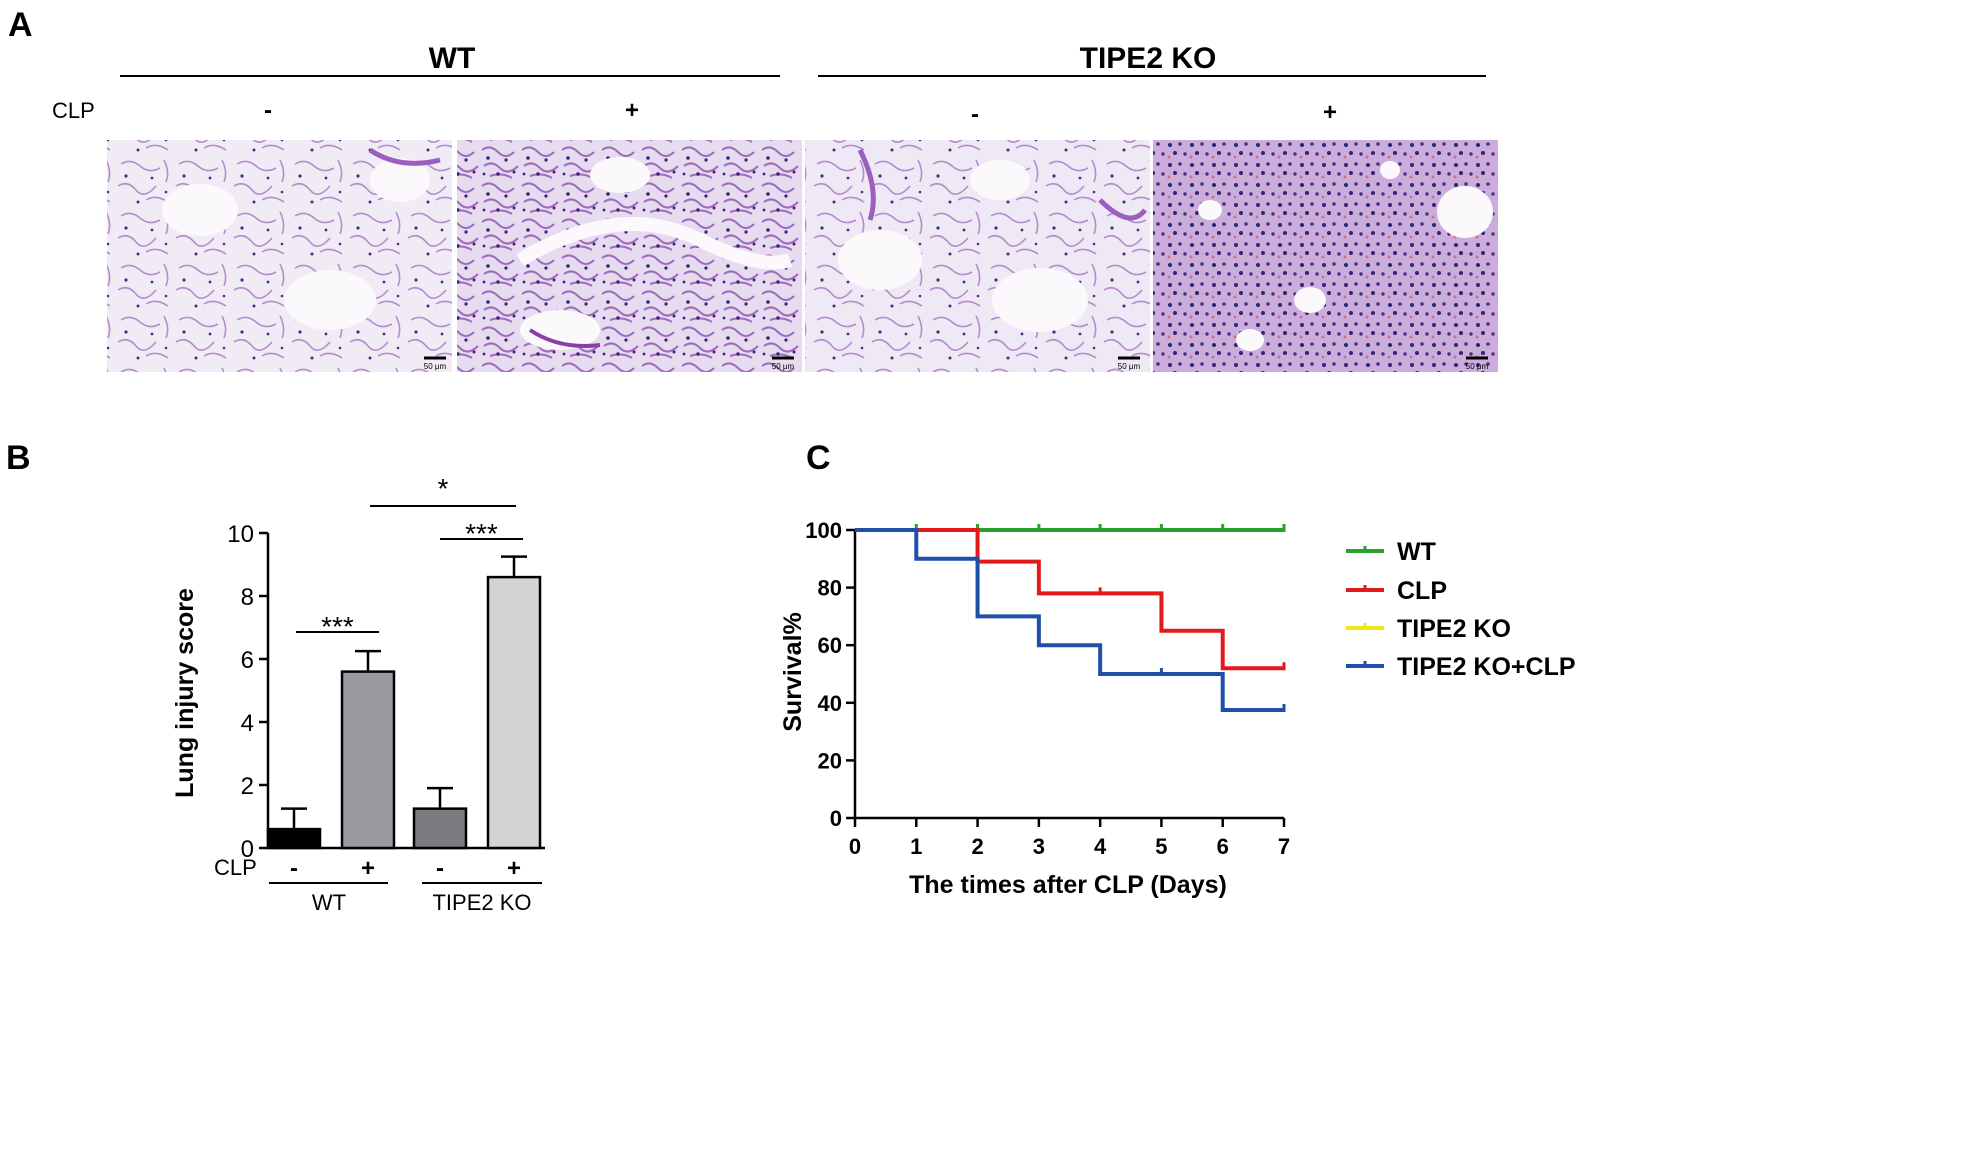 The width and height of the screenshot is (1972, 1157). I want to click on group-label-b-tipe2-ko: TIPE2 KO, so click(481, 902).